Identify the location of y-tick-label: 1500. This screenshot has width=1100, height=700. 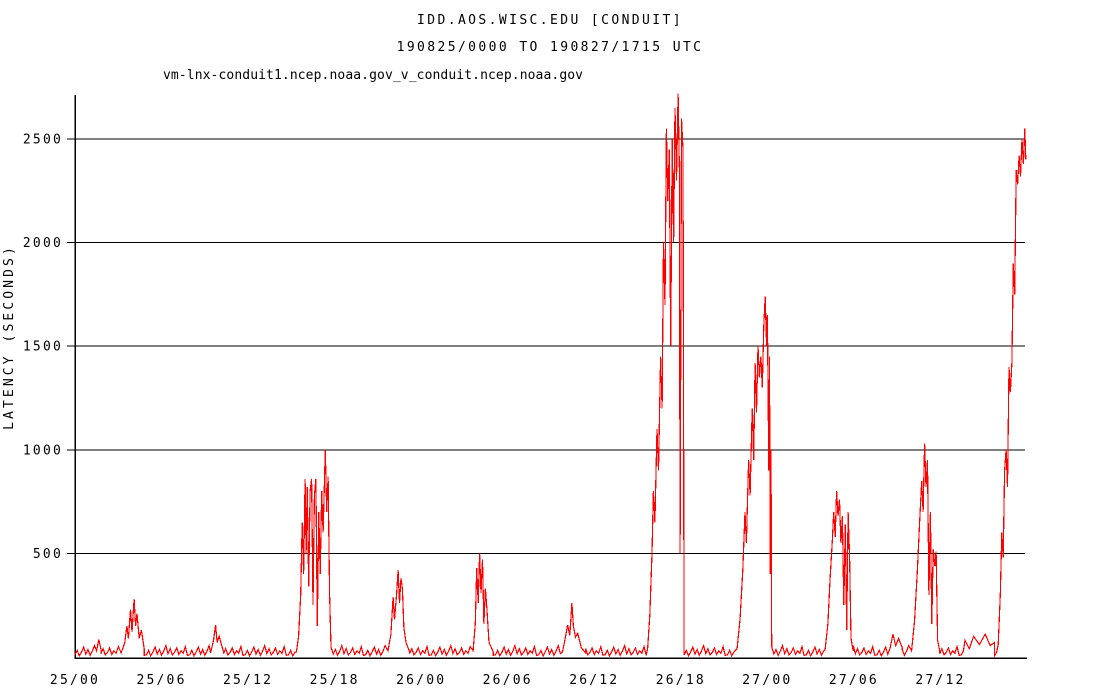
(43, 347).